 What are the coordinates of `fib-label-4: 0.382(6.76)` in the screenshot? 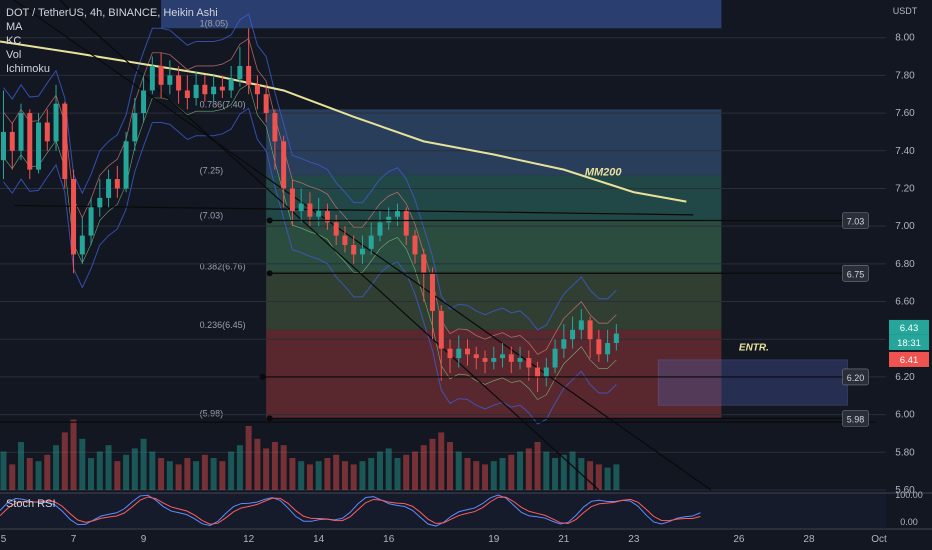 It's located at (223, 266).